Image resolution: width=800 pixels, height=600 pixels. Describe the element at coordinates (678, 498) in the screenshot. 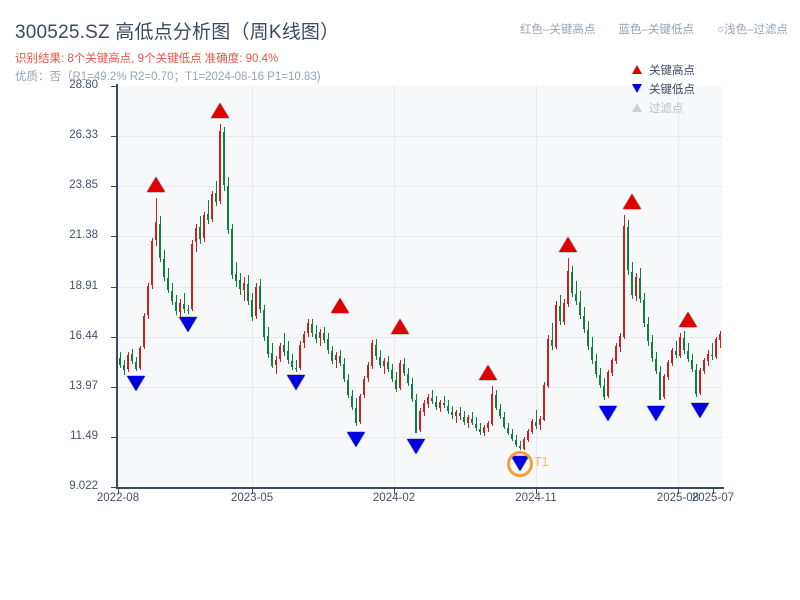

I see `x-axis-tick-label: 2025-08` at that location.